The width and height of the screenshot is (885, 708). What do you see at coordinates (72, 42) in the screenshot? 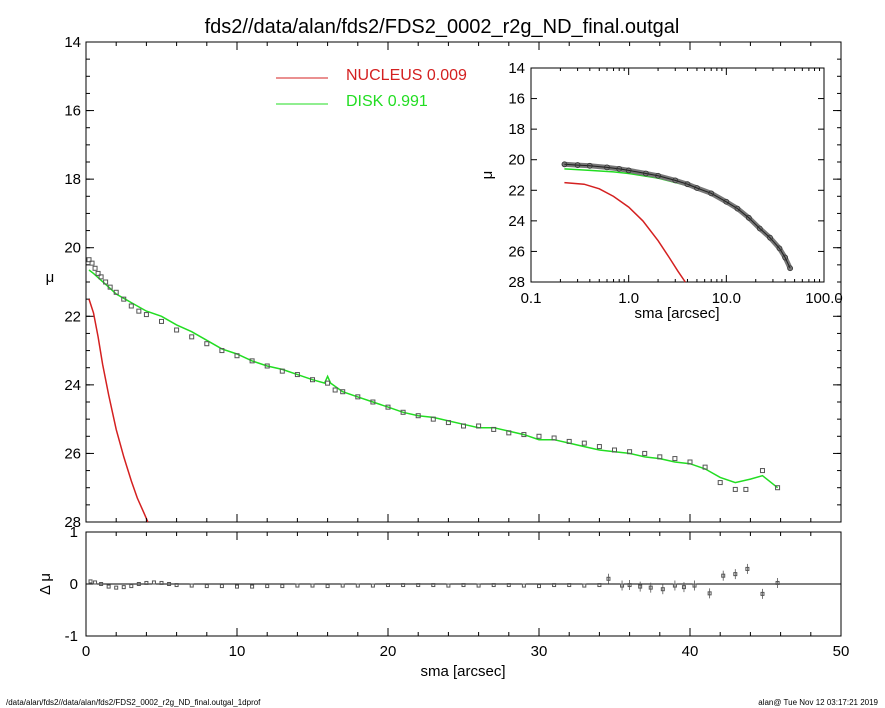
I see `y-tick-label: 14` at bounding box center [72, 42].